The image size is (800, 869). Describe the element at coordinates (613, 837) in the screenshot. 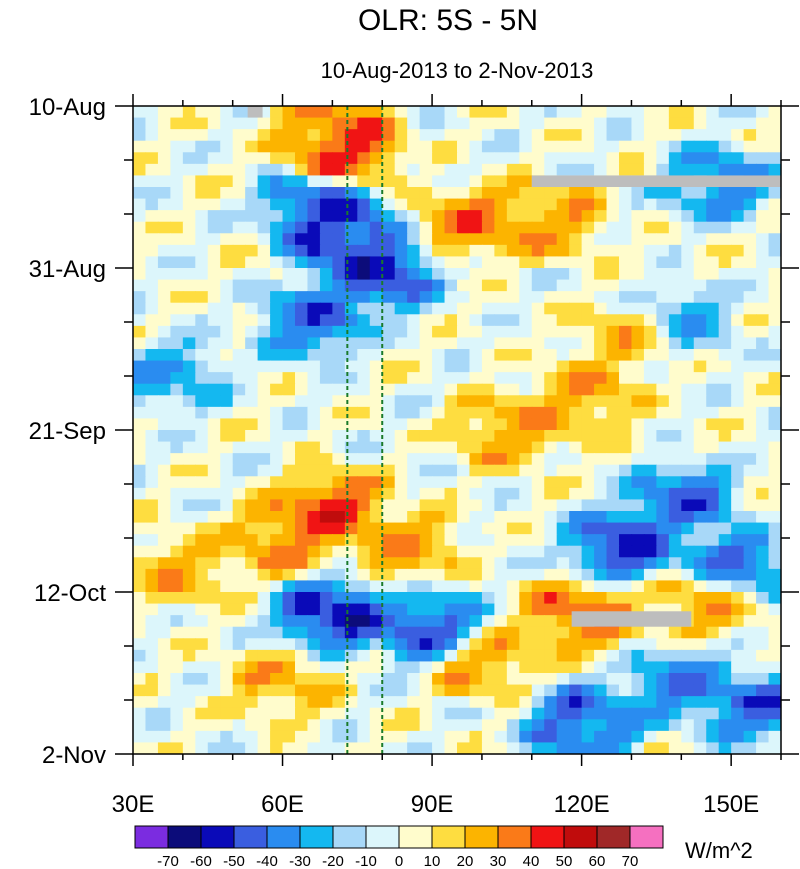

I see `colorbar-swatch` at that location.